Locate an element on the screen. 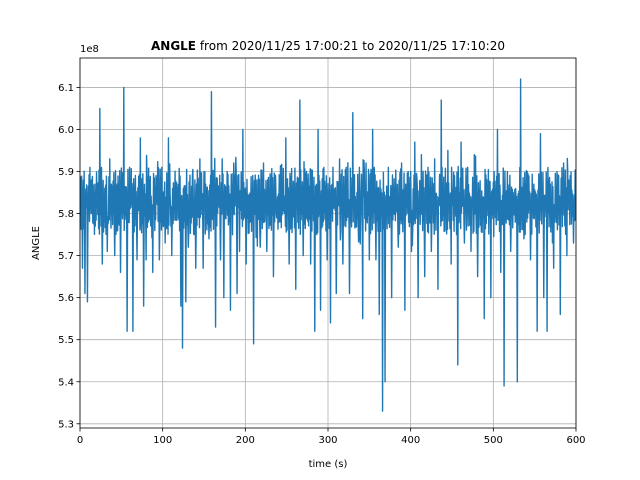 This screenshot has height=480, width=640. y-tick-label: 5.5 is located at coordinates (66, 340).